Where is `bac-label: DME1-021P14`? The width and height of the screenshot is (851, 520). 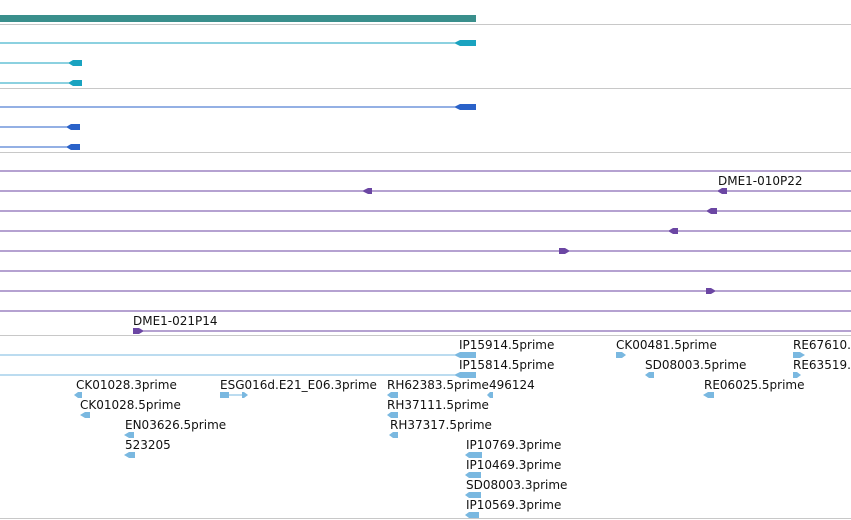 bac-label: DME1-021P14 is located at coordinates (175, 321).